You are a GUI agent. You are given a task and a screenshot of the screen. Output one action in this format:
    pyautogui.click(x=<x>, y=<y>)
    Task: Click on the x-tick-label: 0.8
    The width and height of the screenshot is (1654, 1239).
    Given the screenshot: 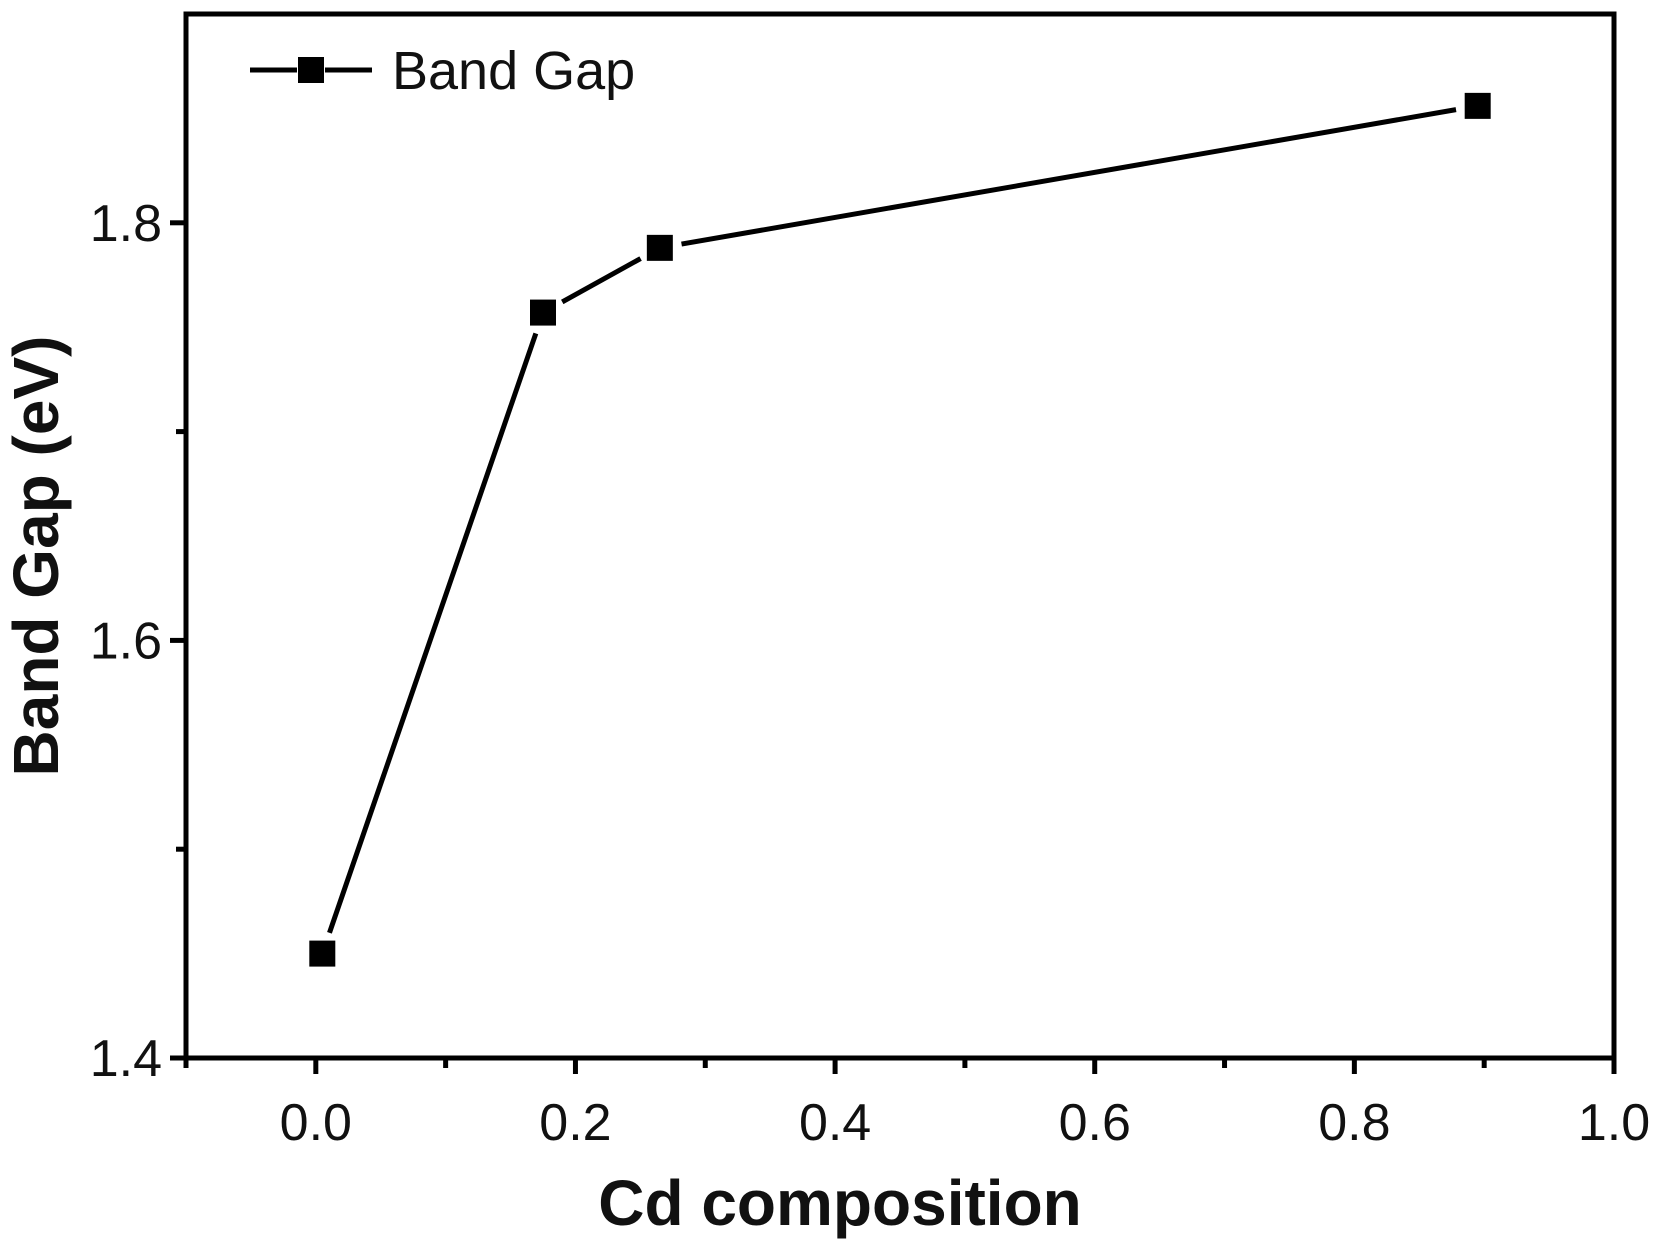 What is the action you would take?
    pyautogui.click(x=1354, y=1123)
    